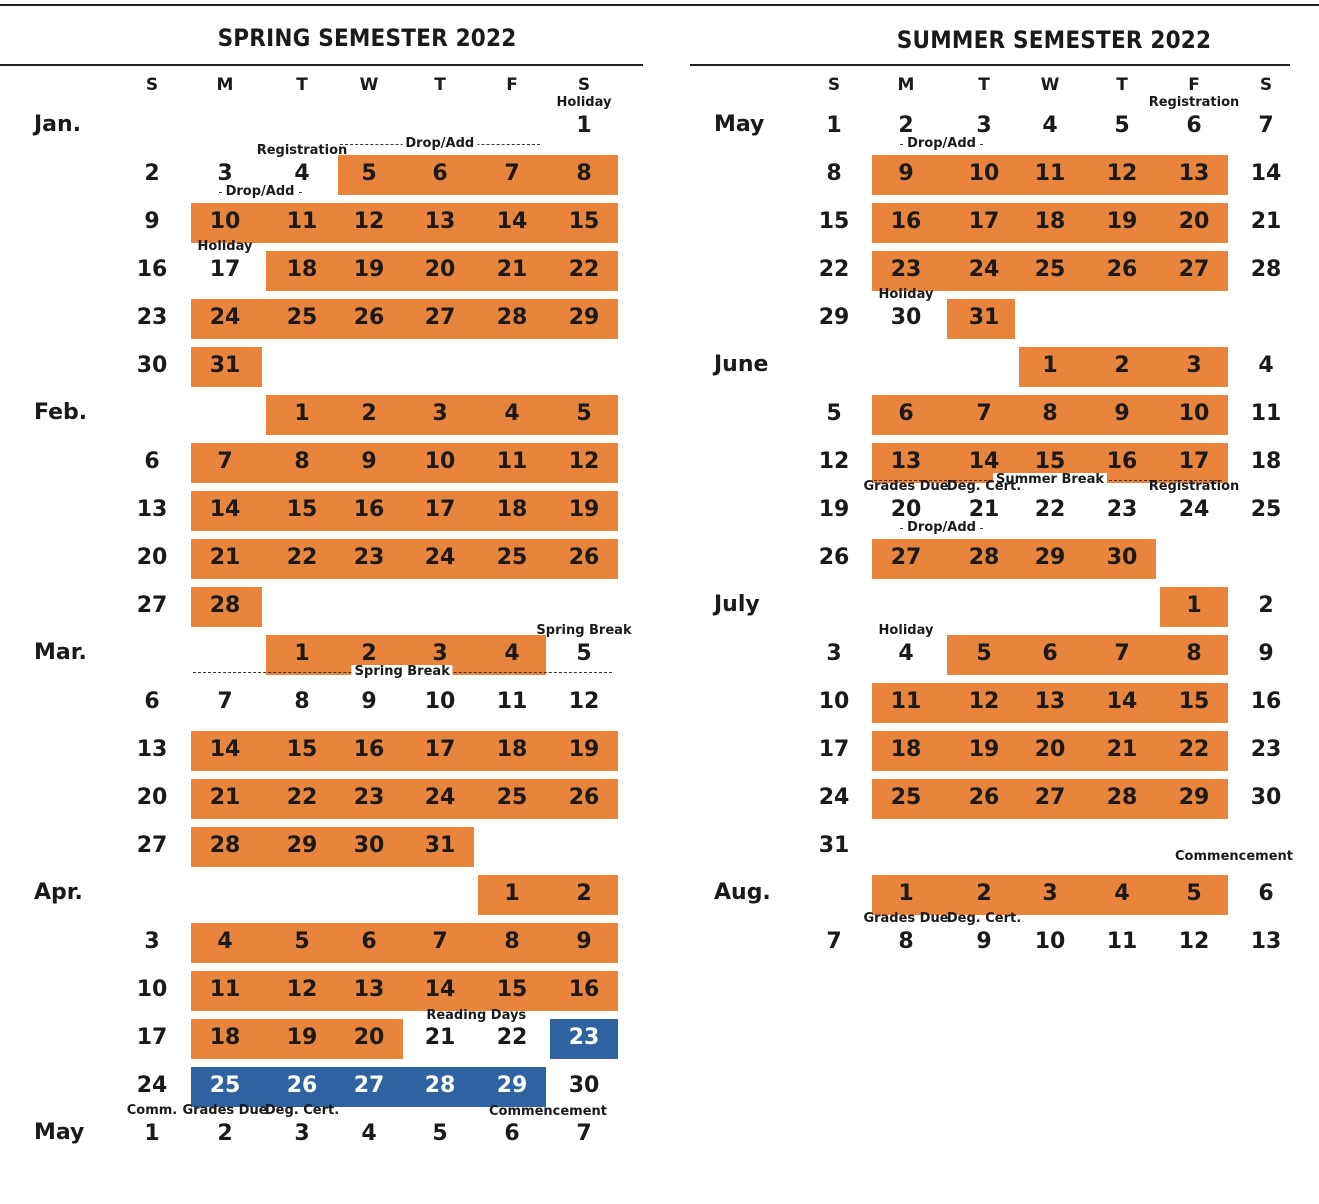 This screenshot has height=1204, width=1319. Describe the element at coordinates (440, 173) in the screenshot. I see `spring-date-cell: 6` at that location.